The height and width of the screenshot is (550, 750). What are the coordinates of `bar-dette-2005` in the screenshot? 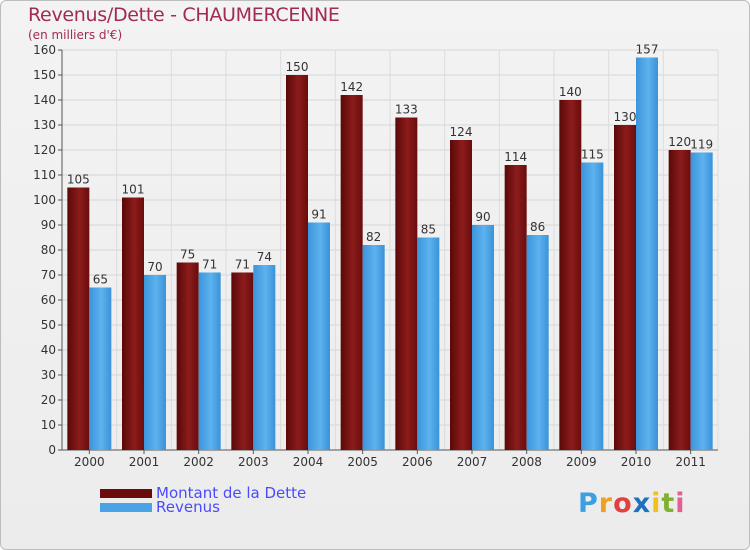 It's located at (351, 272).